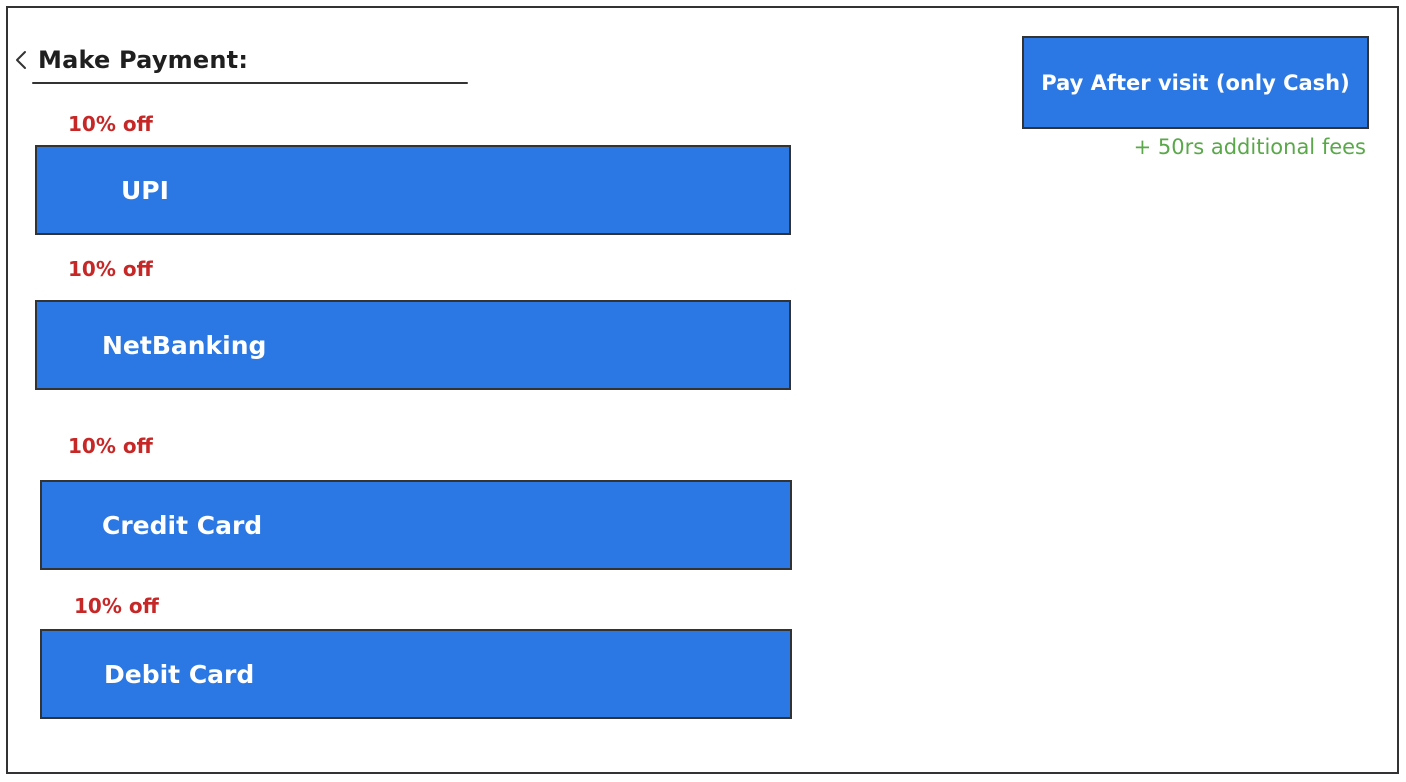 The image size is (1406, 782). Describe the element at coordinates (145, 190) in the screenshot. I see `upi-button-label: UPI` at that location.